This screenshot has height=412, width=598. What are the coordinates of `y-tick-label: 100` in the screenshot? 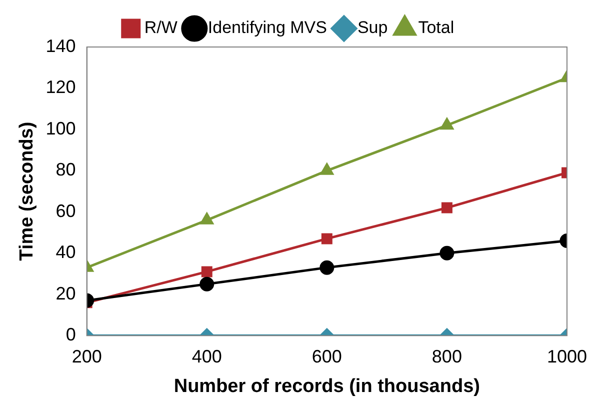 It's located at (61, 128).